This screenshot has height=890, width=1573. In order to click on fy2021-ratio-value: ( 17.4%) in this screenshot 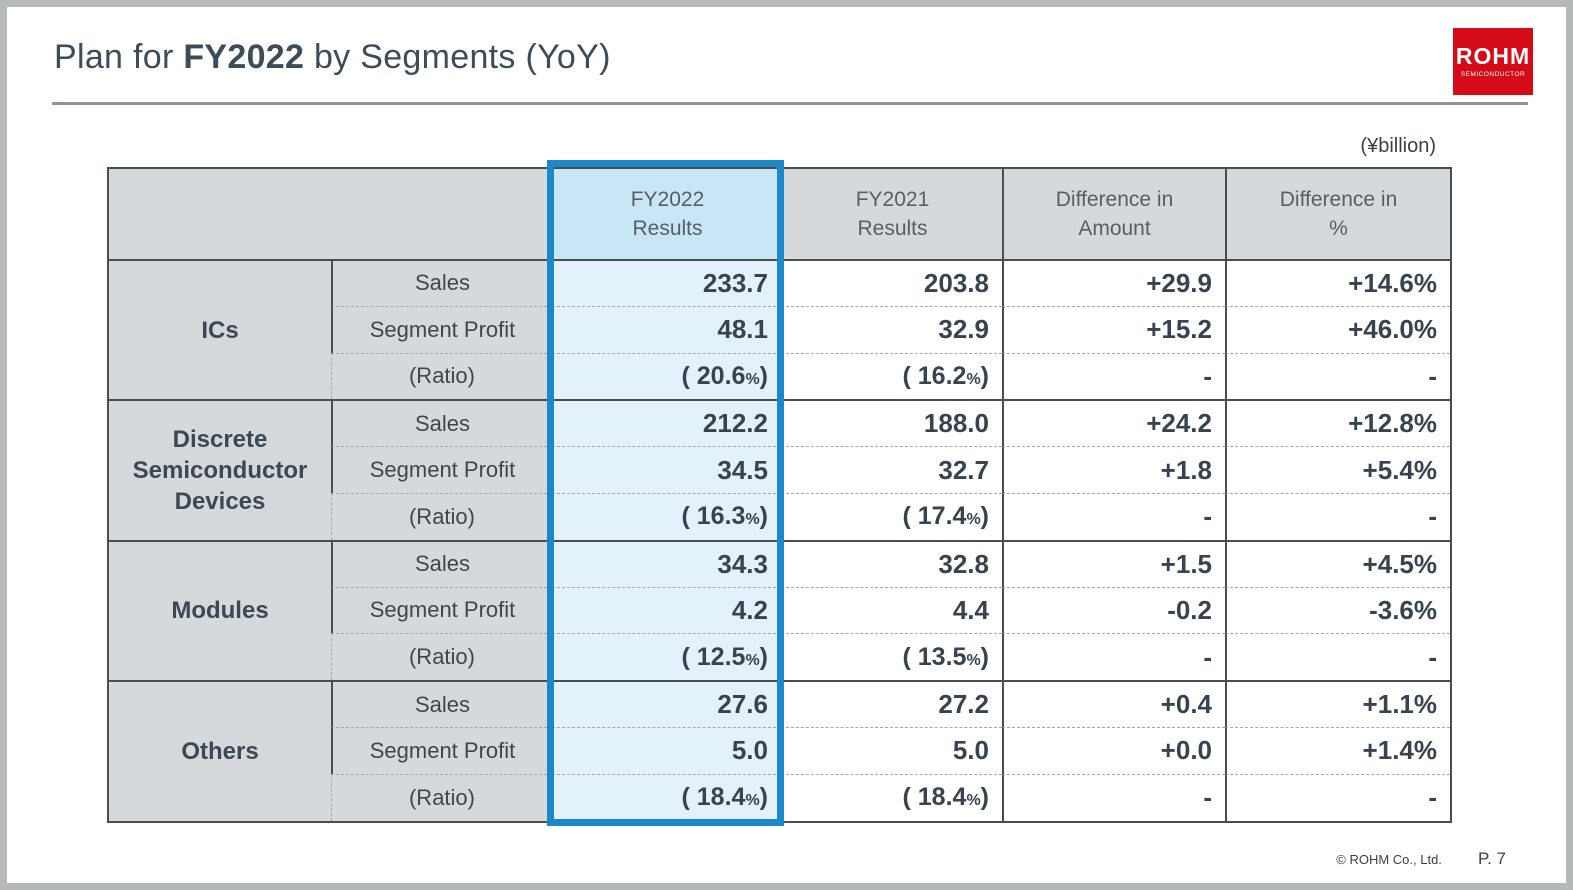, I will do `click(891, 516)`.